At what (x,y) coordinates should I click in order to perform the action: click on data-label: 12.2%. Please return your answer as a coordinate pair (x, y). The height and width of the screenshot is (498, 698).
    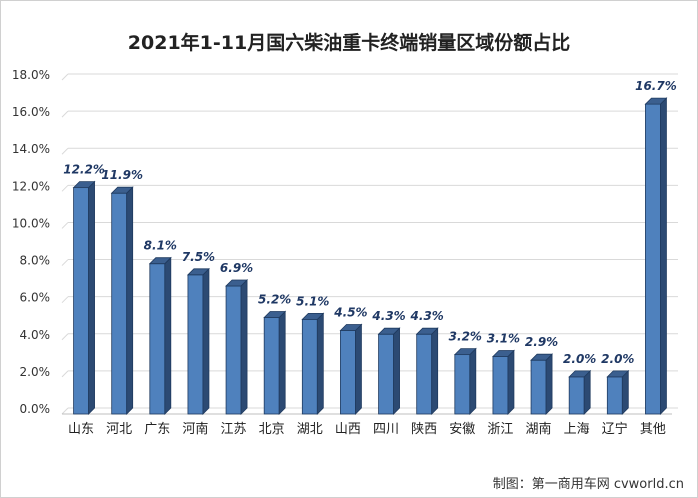
    Looking at the image, I should click on (84, 170).